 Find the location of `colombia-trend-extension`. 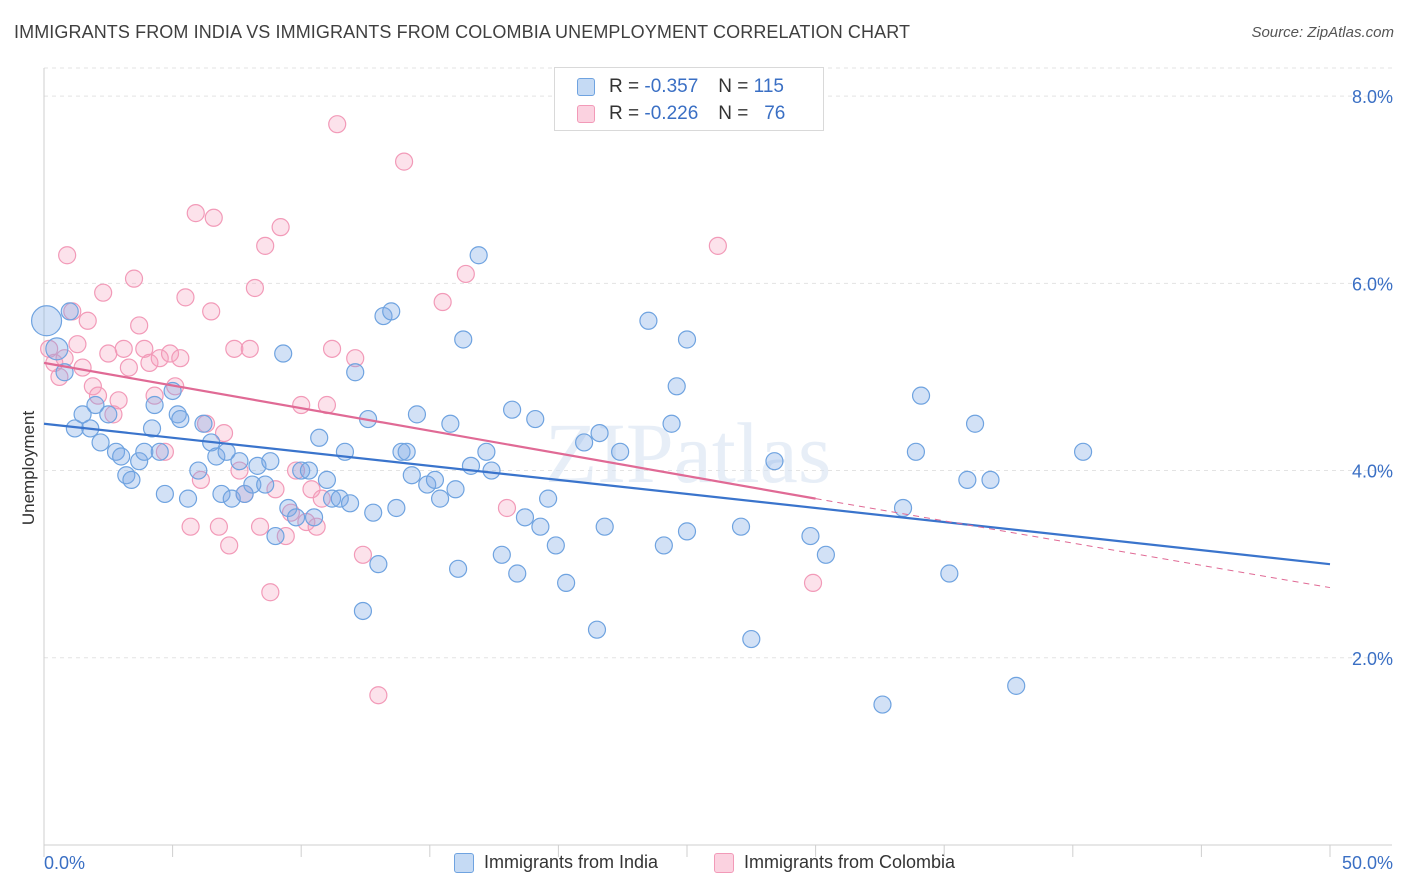

colombia-trend-extension is located at coordinates (1073, 543).